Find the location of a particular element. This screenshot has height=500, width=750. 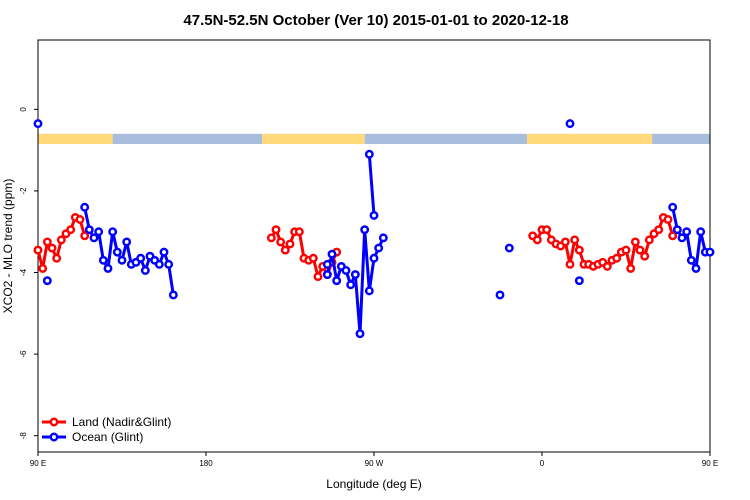

legend: Land (Nadir&Glint)Ocean (Glint) is located at coordinates (106, 429).